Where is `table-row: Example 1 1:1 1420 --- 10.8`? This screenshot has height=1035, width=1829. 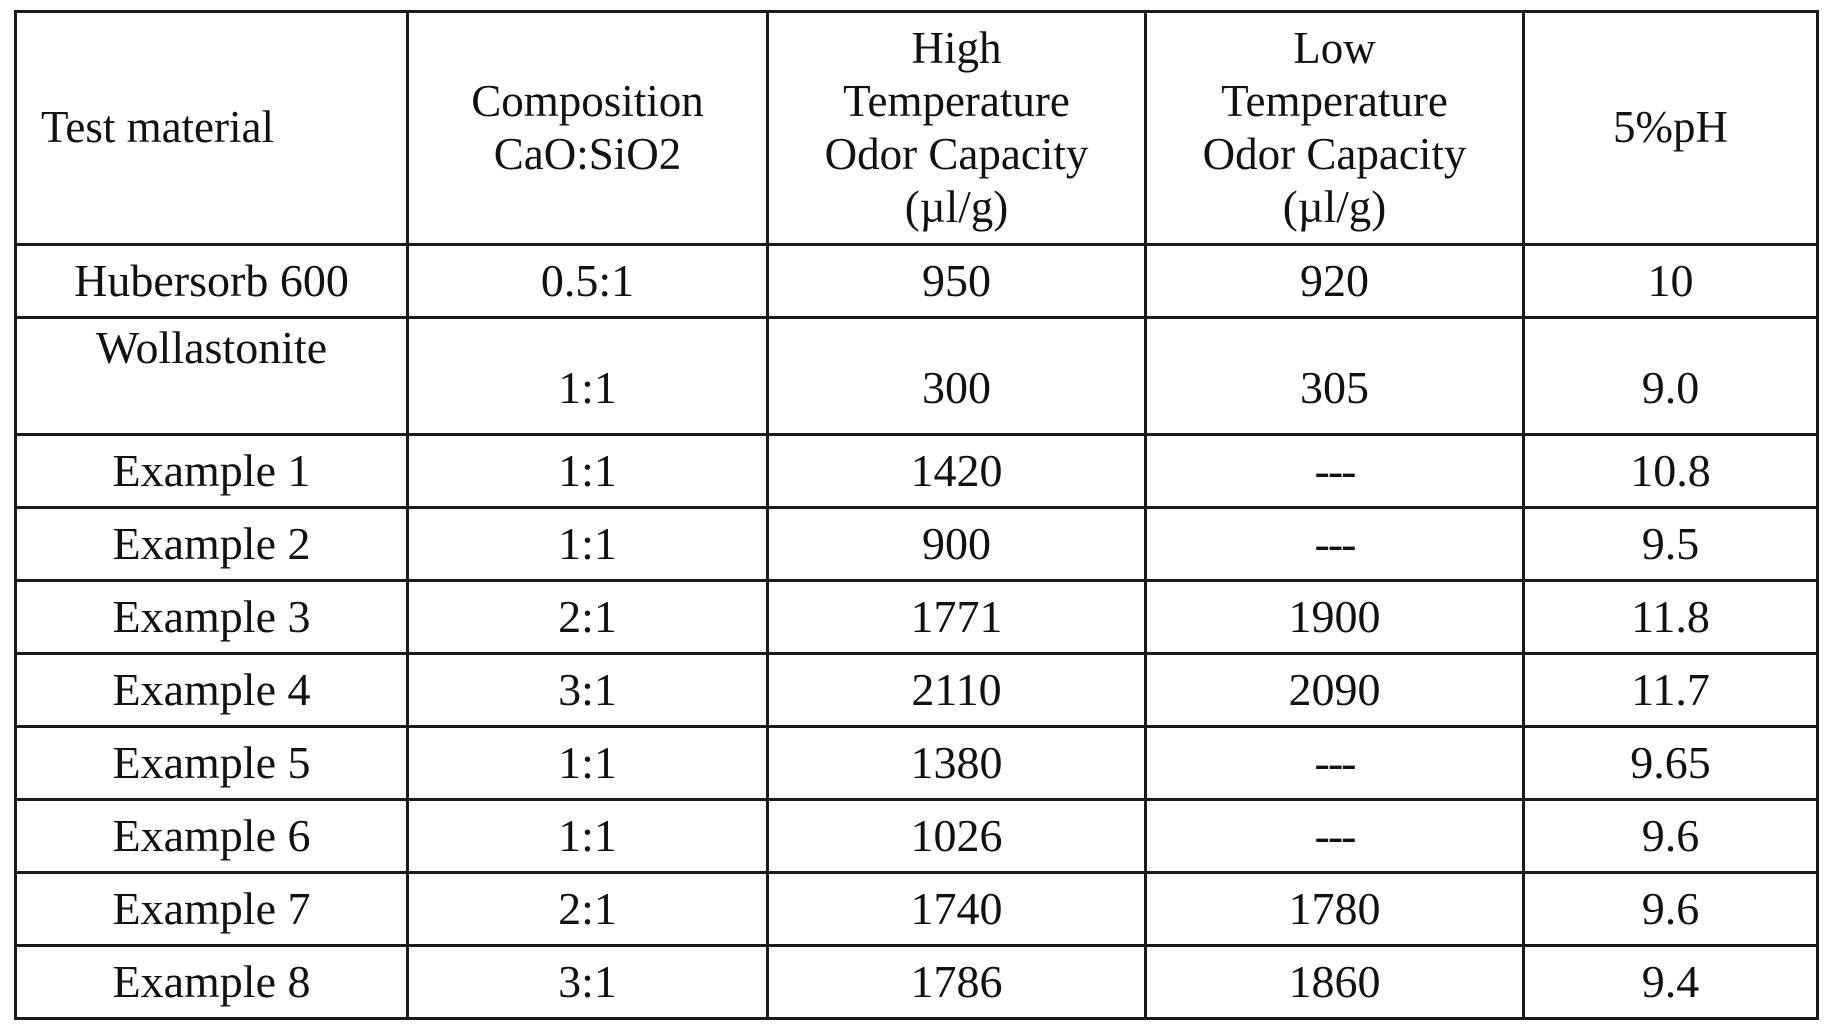
table-row: Example 1 1:1 1420 --- 10.8 is located at coordinates (917, 471).